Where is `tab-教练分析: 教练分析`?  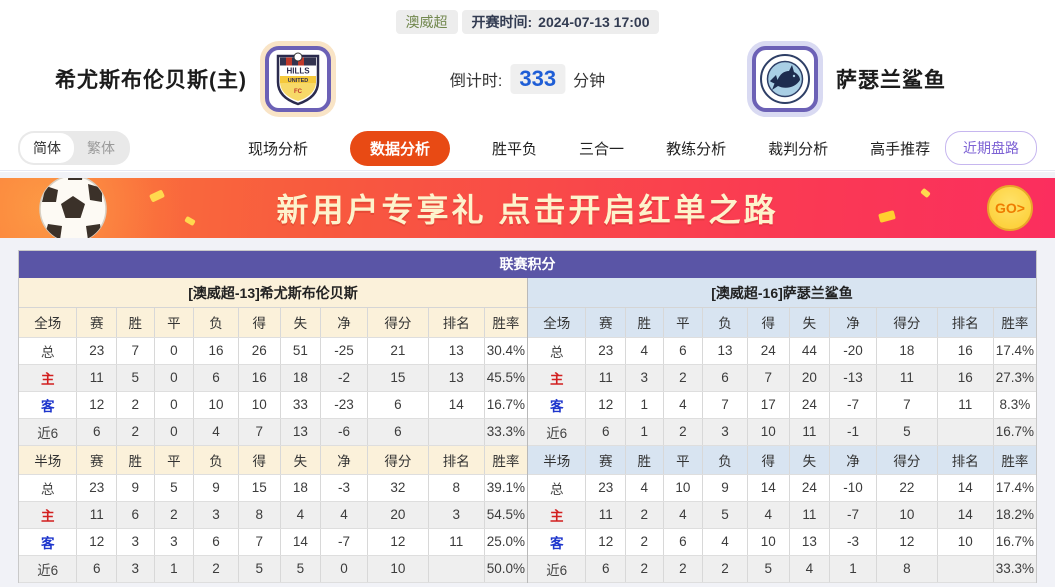 tab-教练分析: 教练分析 is located at coordinates (696, 149).